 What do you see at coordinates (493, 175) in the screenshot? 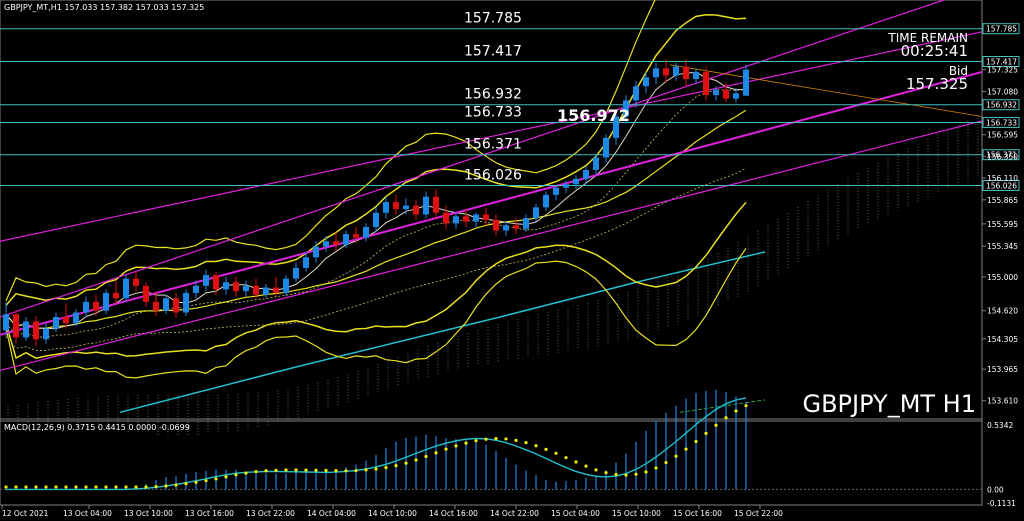
I see `level-label: 156.026` at bounding box center [493, 175].